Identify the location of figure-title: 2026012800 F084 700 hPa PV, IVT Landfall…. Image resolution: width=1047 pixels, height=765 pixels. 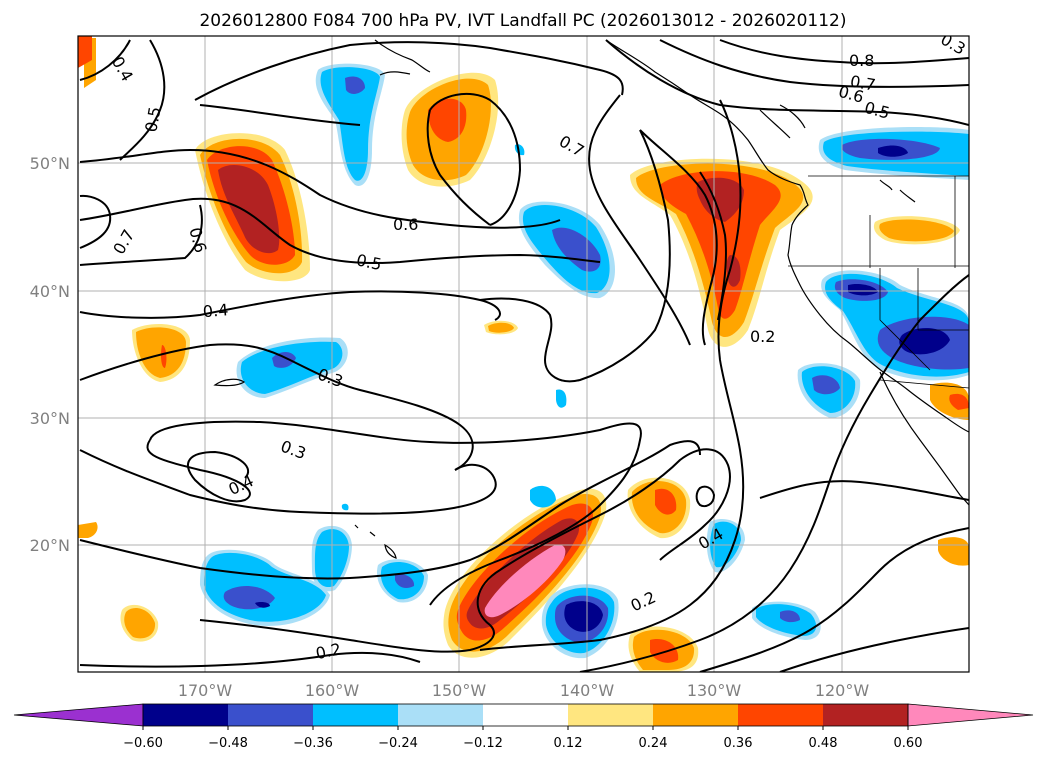
(522, 21).